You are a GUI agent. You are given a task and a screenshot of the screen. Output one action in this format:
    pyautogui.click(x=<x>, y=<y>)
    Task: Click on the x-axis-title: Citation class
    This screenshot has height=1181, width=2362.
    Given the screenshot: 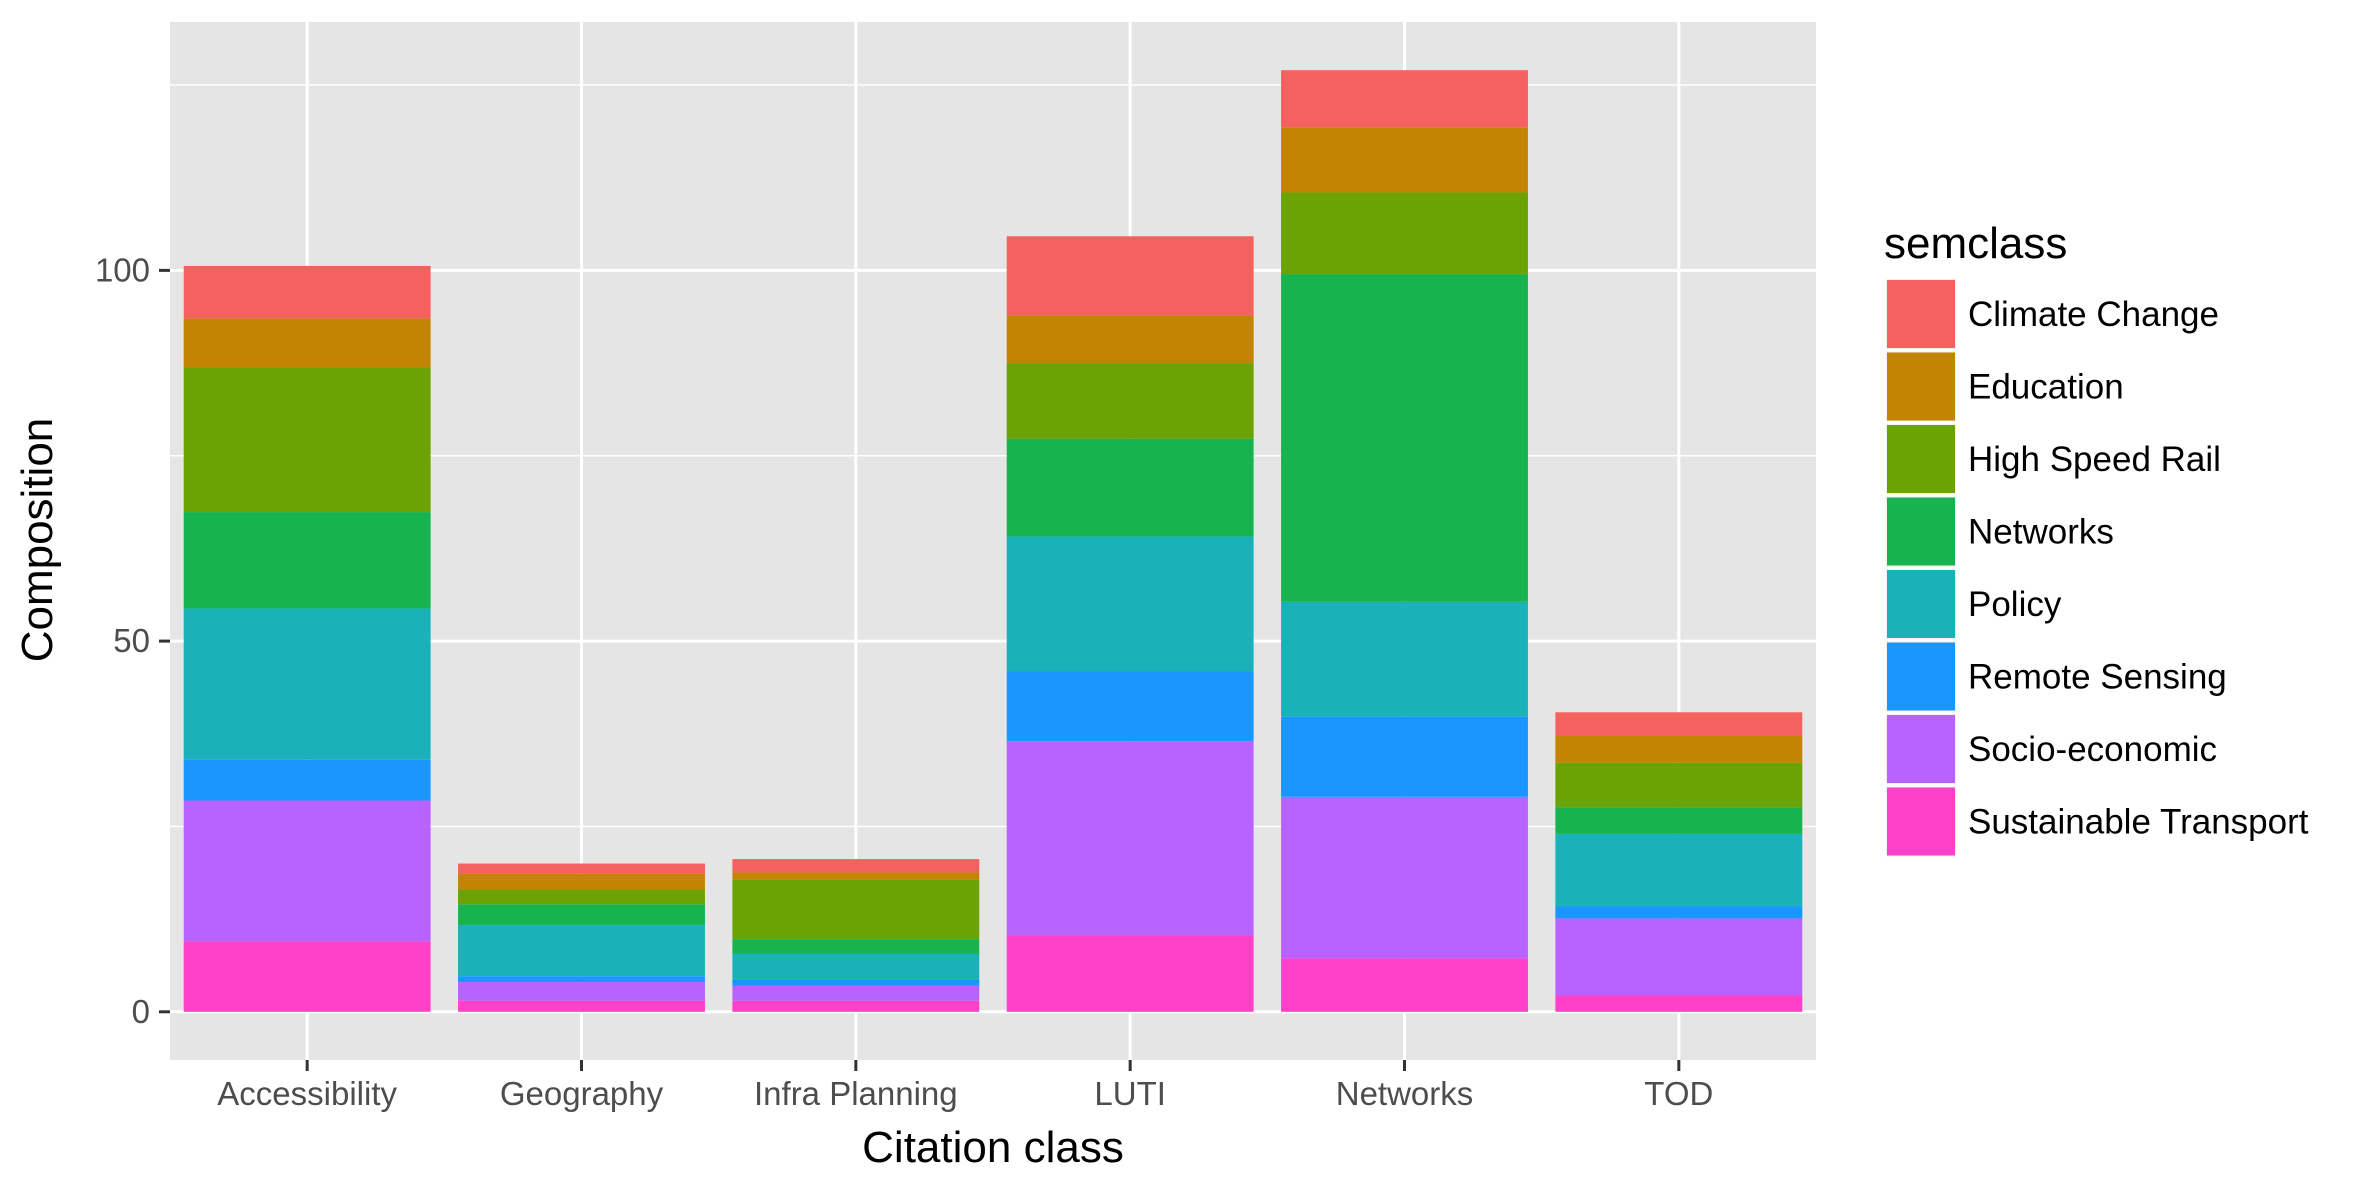 What is the action you would take?
    pyautogui.click(x=993, y=1147)
    